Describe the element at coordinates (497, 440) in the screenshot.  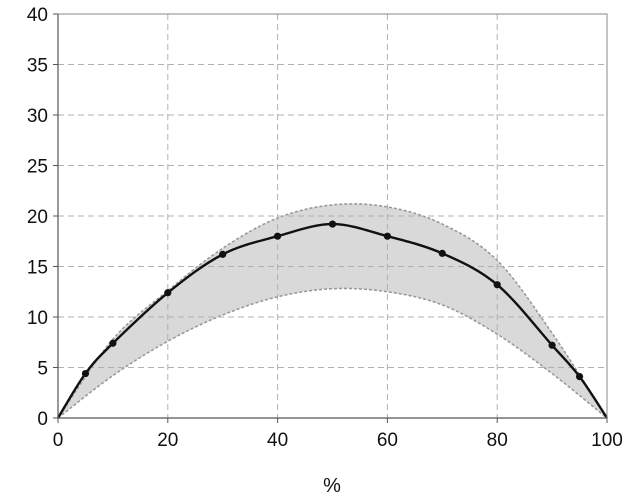
I see `x-tick-label: 80` at that location.